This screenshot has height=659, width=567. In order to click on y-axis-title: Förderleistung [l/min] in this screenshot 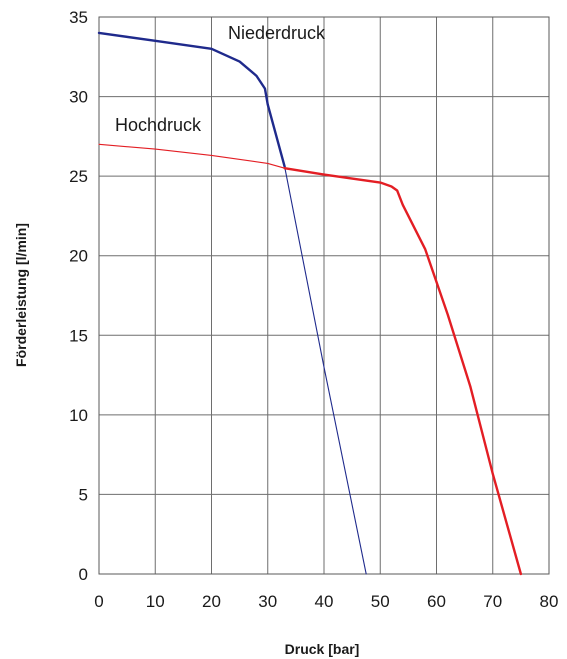, I will do `click(21, 295)`.